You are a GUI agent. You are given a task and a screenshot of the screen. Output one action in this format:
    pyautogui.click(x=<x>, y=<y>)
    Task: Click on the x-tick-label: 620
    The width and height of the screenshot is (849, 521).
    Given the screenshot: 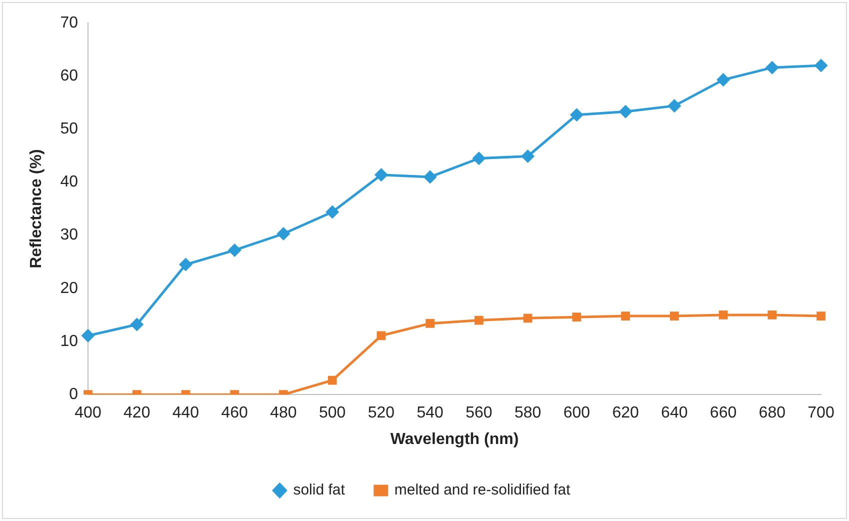 What is the action you would take?
    pyautogui.click(x=625, y=413)
    